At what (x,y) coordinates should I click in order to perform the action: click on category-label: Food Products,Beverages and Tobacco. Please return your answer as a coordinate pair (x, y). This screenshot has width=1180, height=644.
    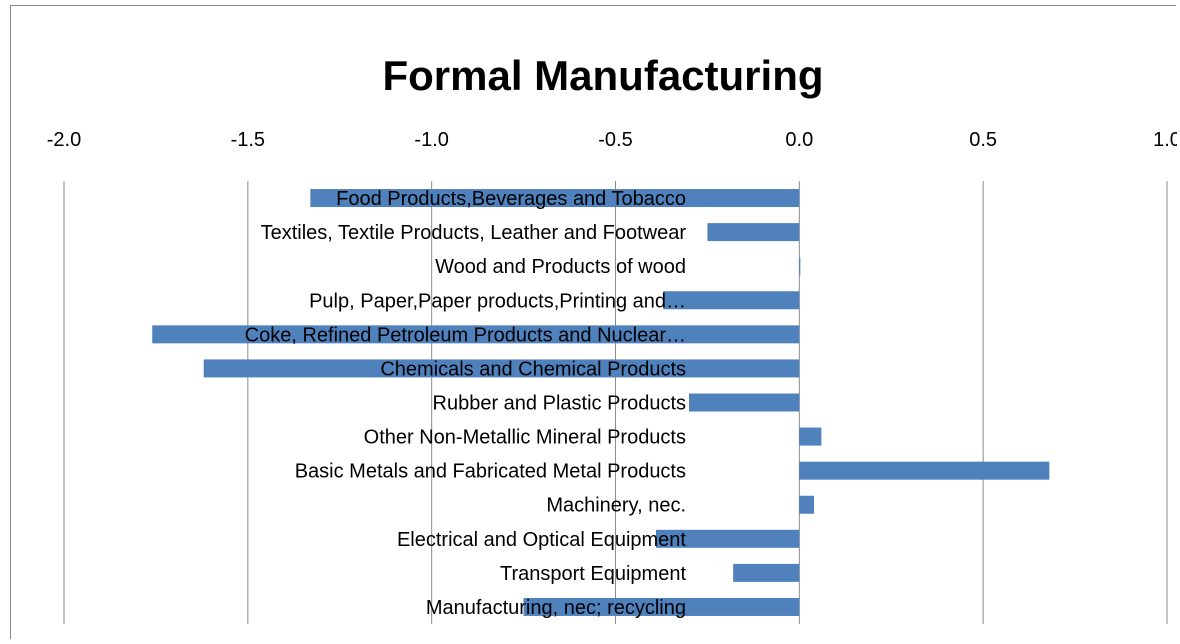
    Looking at the image, I should click on (511, 199).